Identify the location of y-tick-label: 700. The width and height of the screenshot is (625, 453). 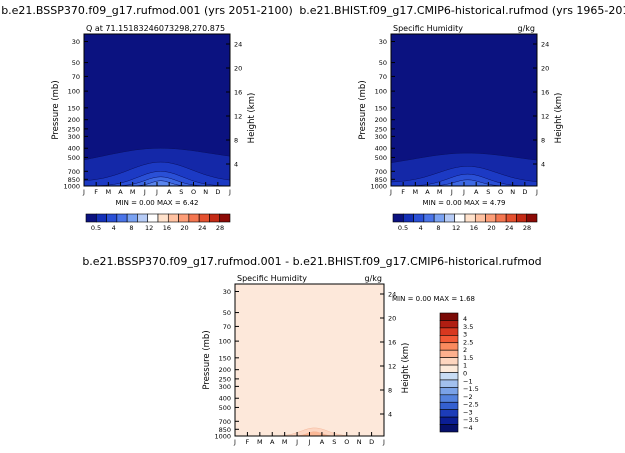
(381, 172).